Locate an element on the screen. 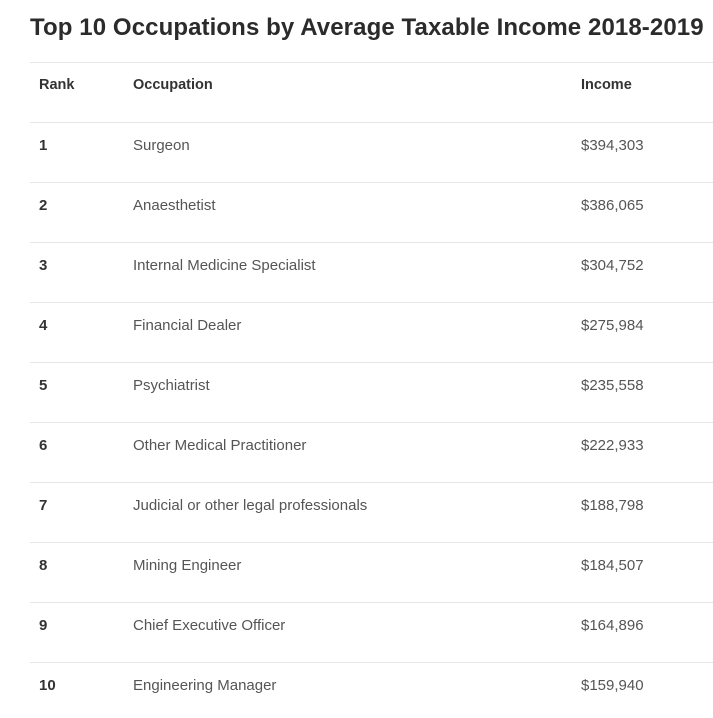 Image resolution: width=713 pixels, height=718 pixels. income-cell: $159,940 is located at coordinates (612, 685).